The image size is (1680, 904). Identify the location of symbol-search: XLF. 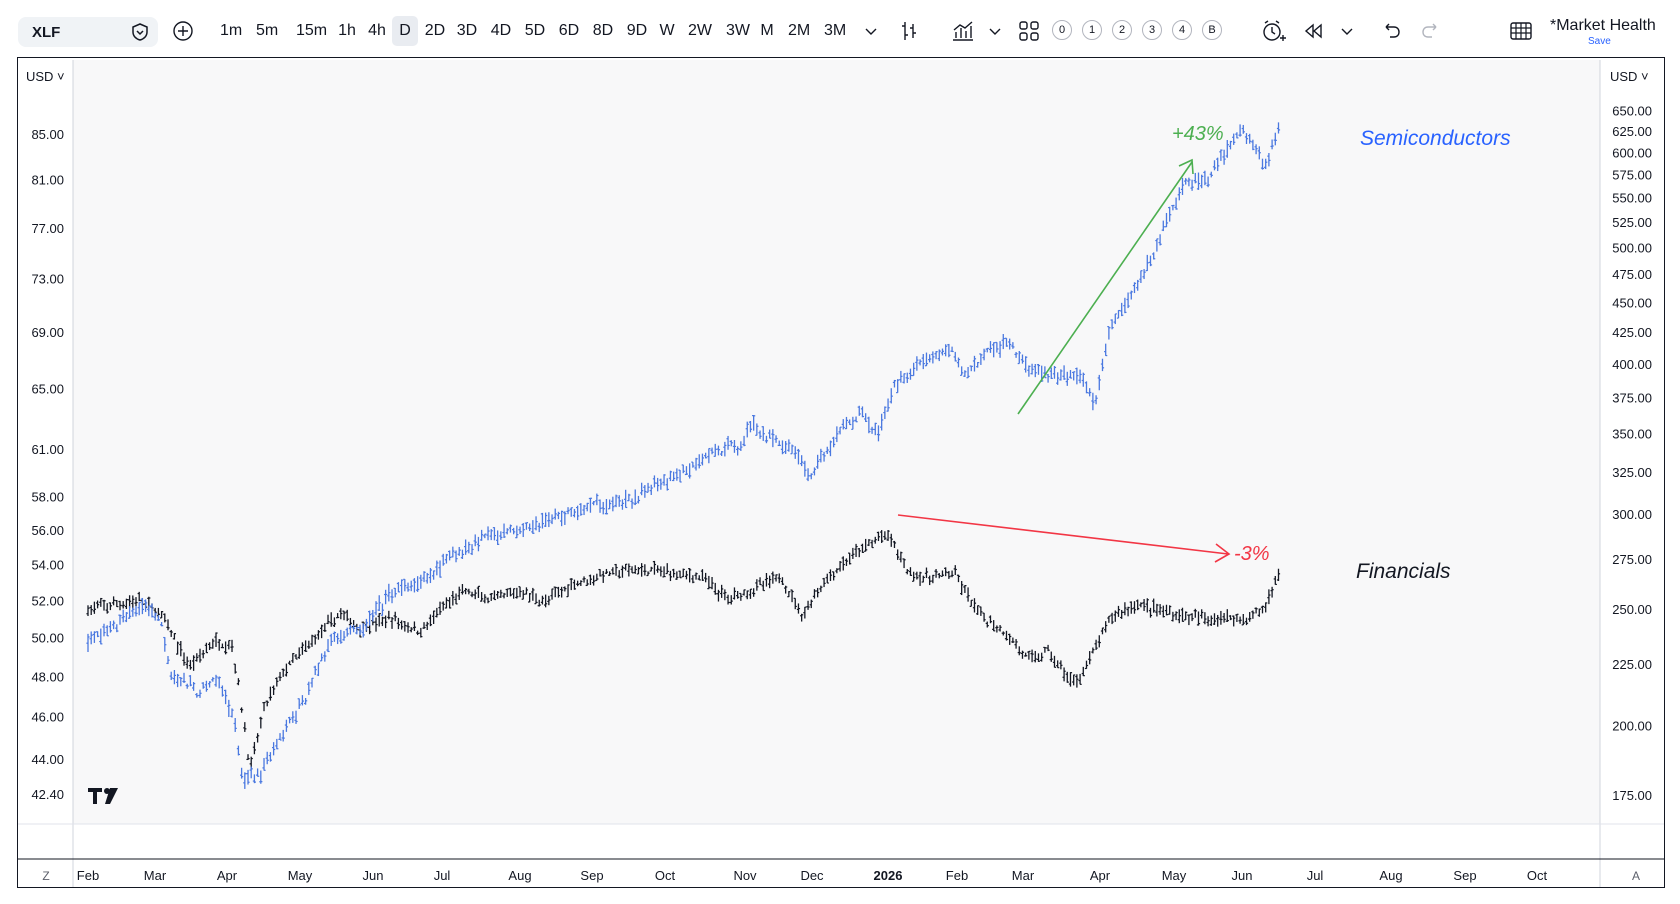
(88, 32).